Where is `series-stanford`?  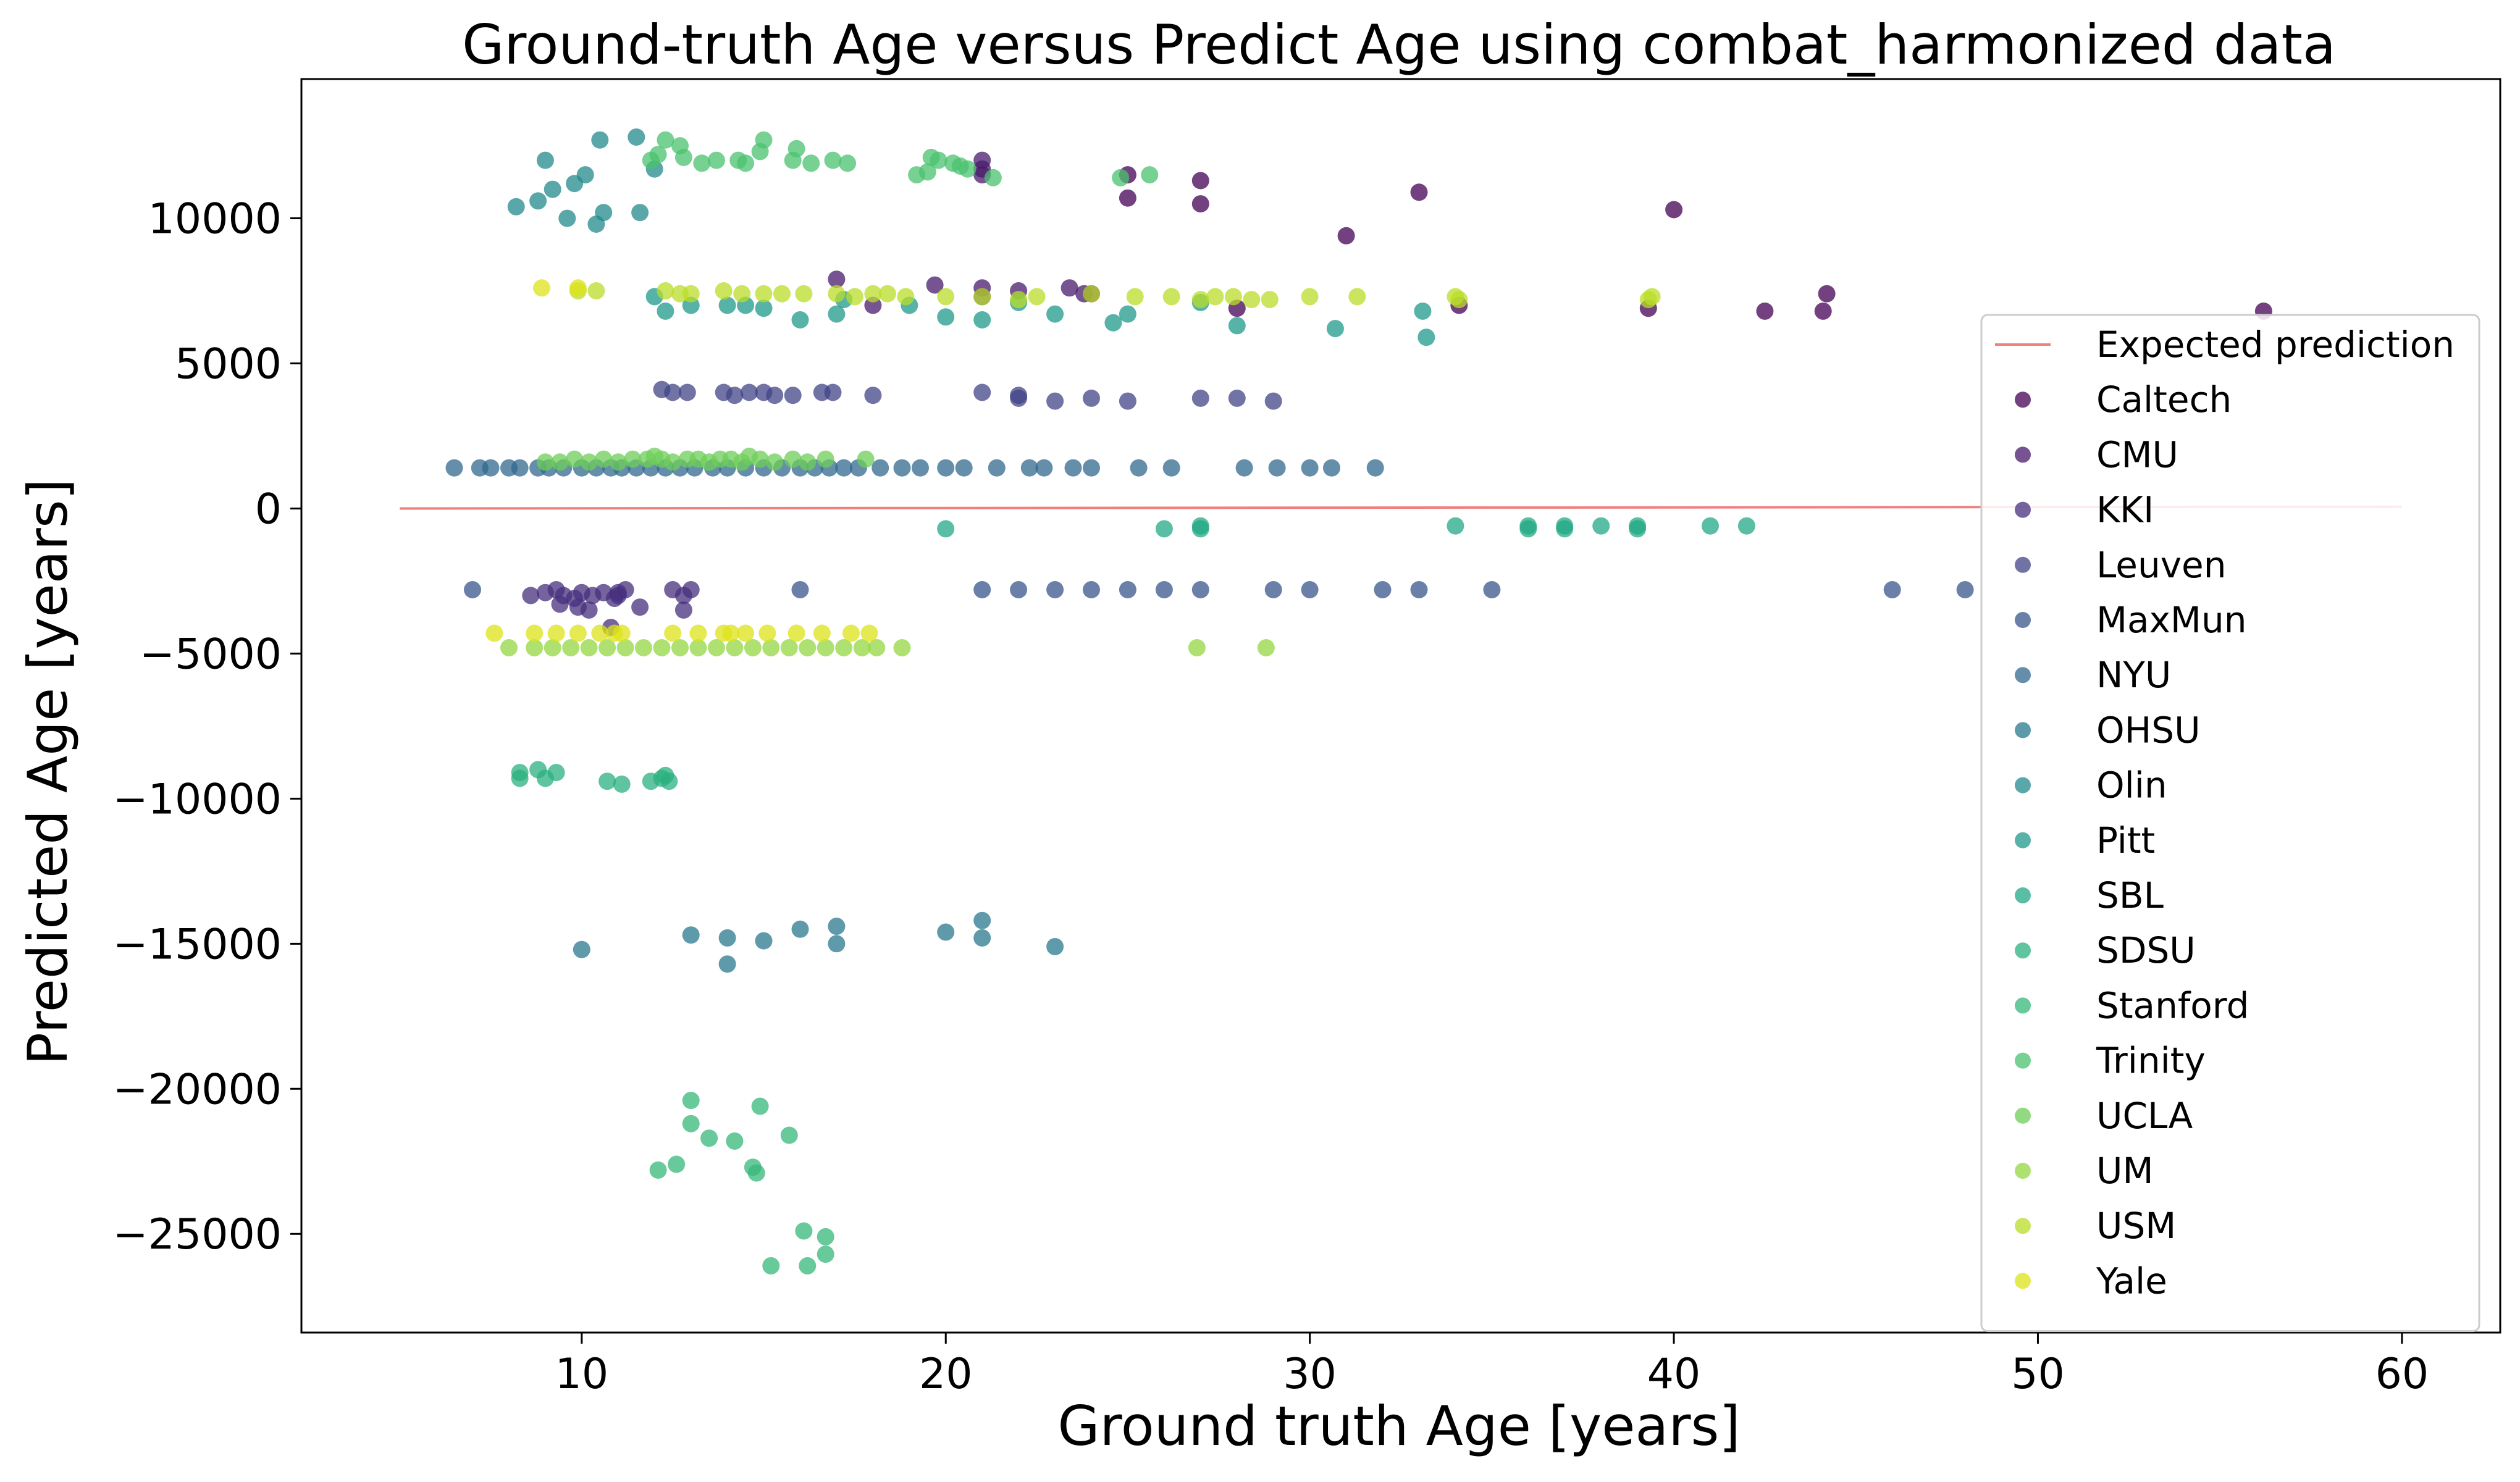 series-stanford is located at coordinates (742, 1183).